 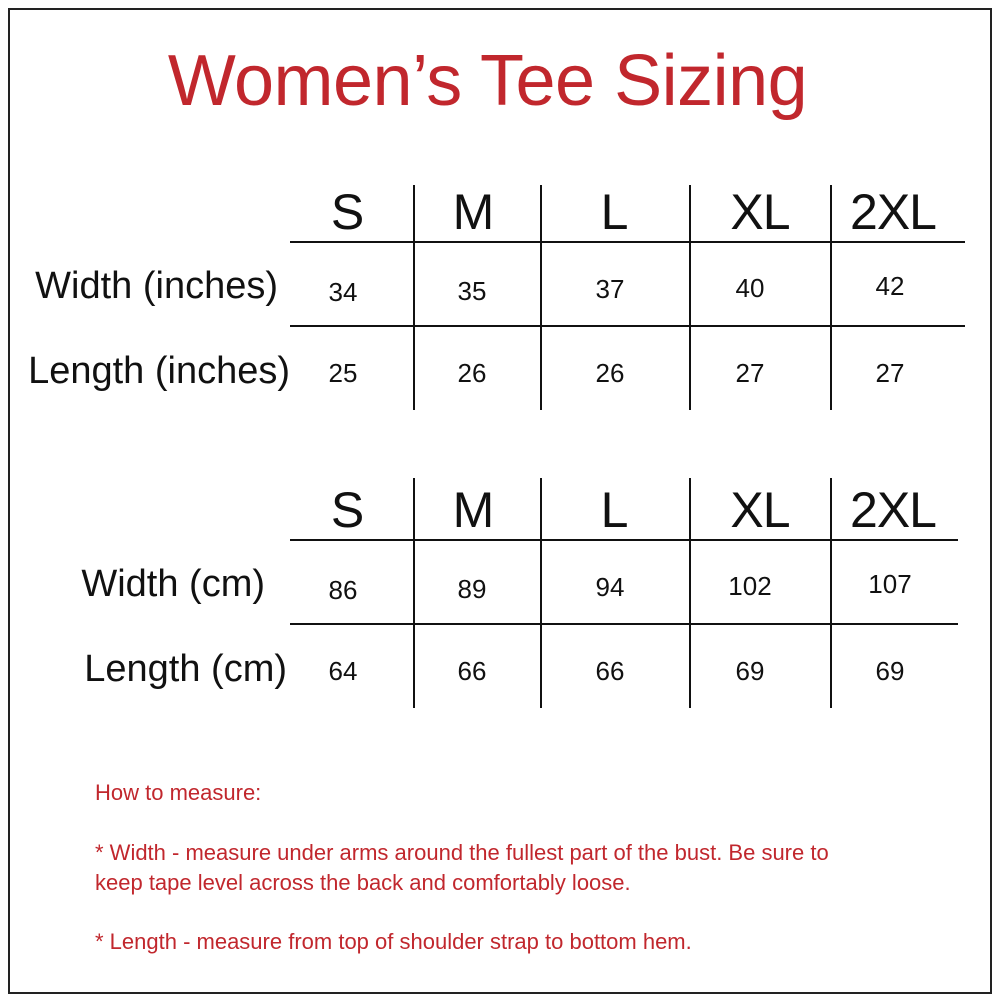 I want to click on table-cell: 107, so click(x=890, y=584).